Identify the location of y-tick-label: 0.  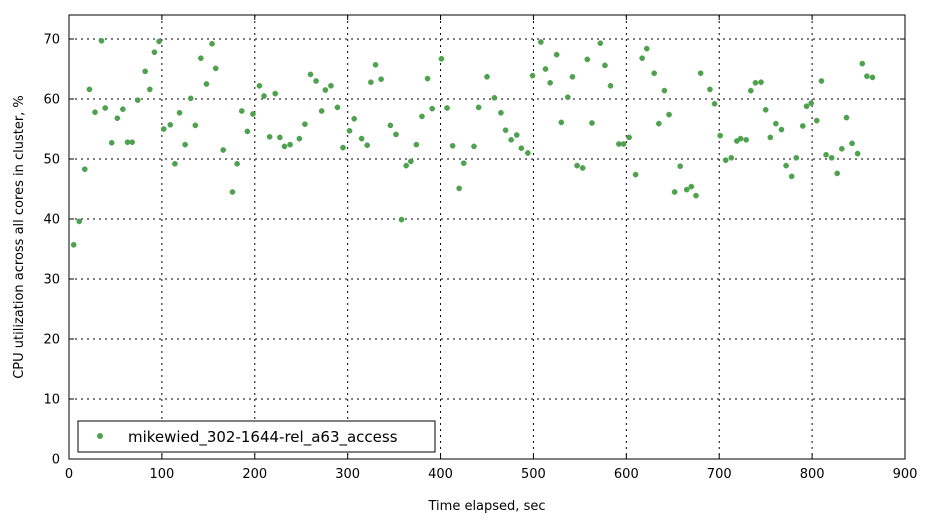
(56, 460).